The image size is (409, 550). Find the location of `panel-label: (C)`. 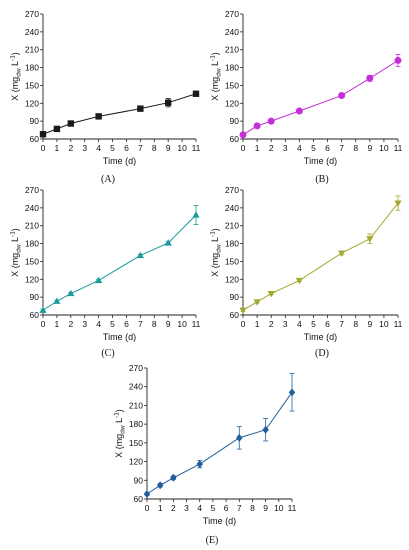

panel-label: (C) is located at coordinates (107, 353).